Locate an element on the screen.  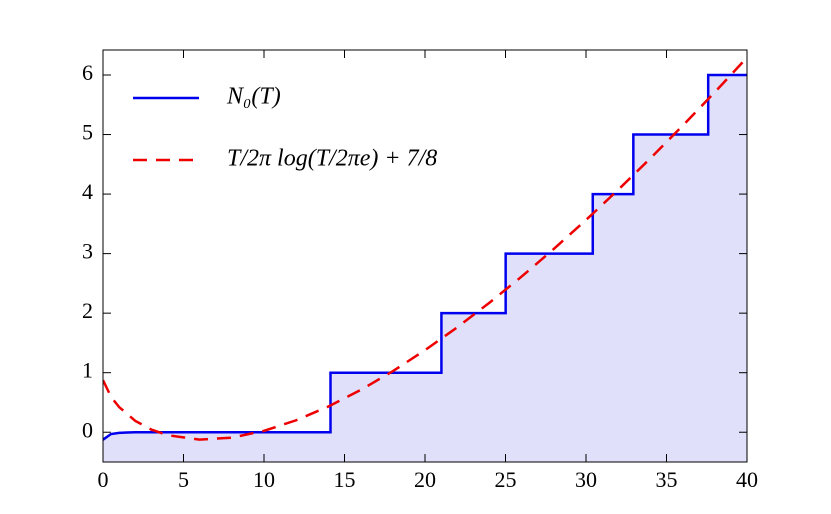
y-tick-label: 3 is located at coordinates (87, 251).